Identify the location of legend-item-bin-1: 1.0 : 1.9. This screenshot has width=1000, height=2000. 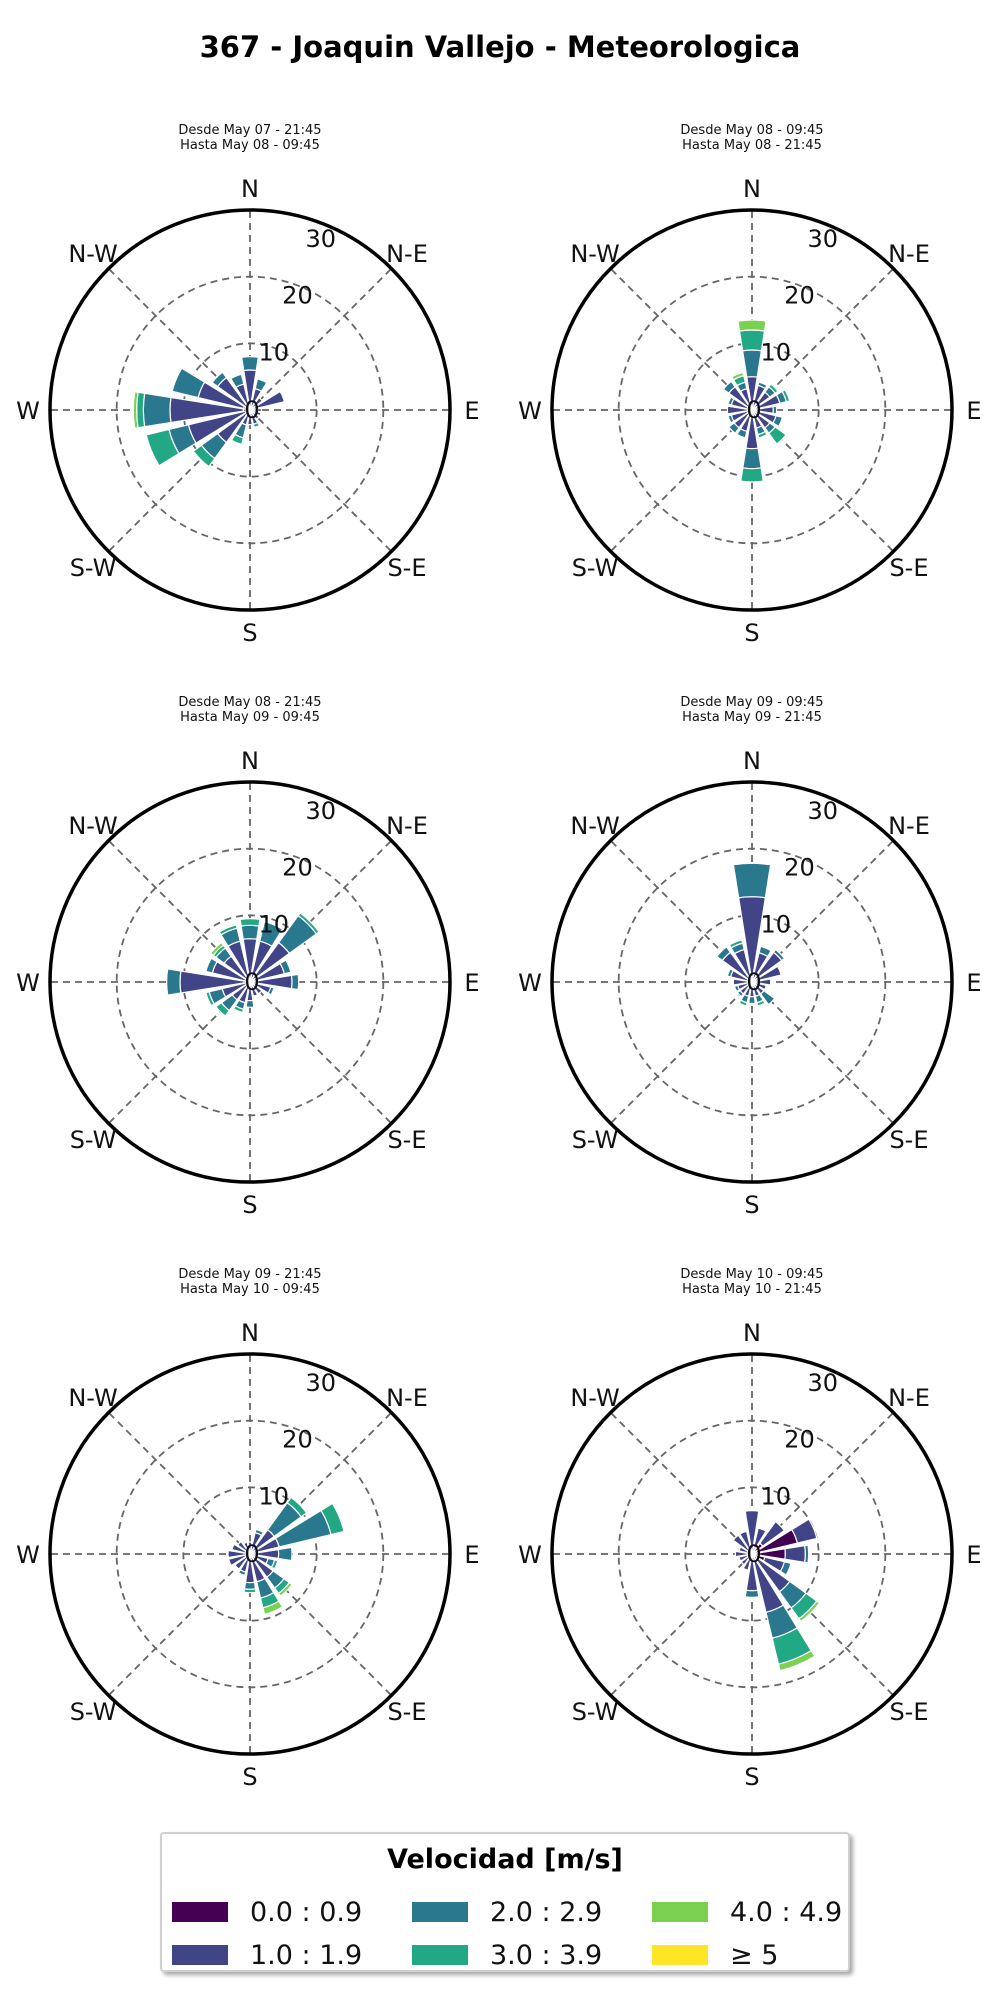
(267, 1955).